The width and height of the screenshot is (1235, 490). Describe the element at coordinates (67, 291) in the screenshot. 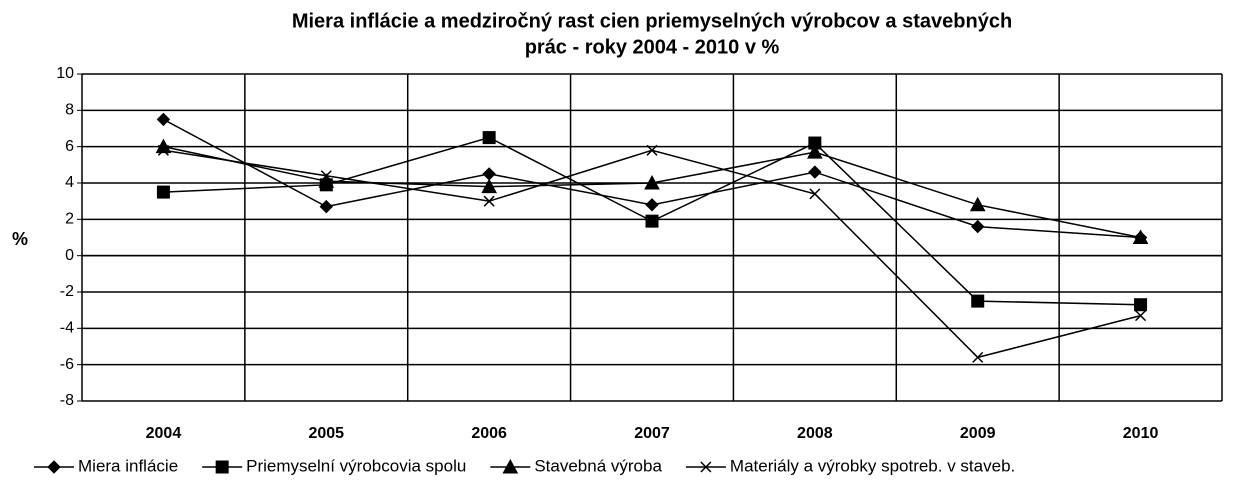

I see `y-tick-label: -2` at that location.